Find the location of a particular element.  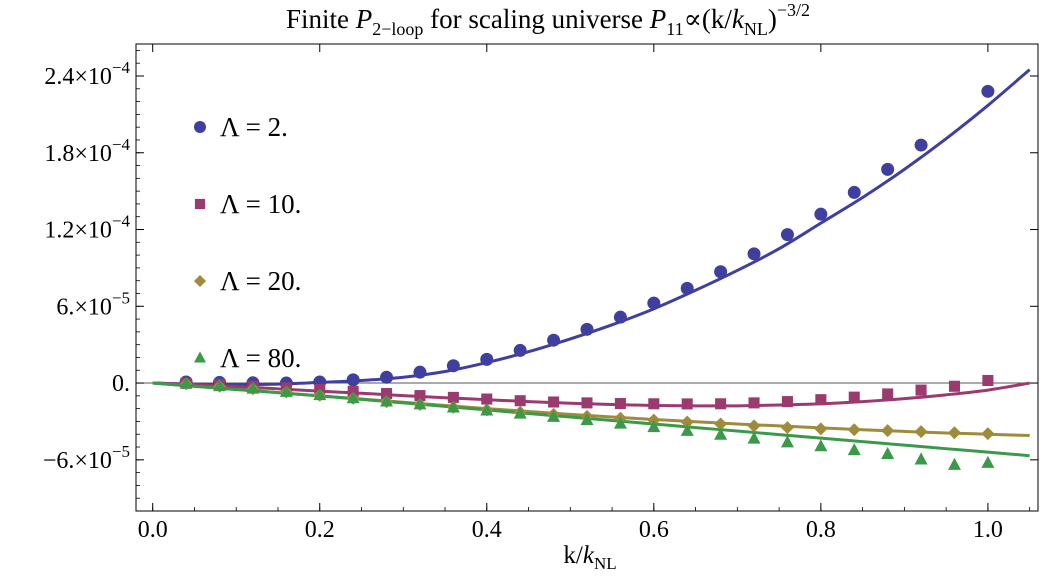

y-tick-mantissa: 1.8 is located at coordinates (59, 154).